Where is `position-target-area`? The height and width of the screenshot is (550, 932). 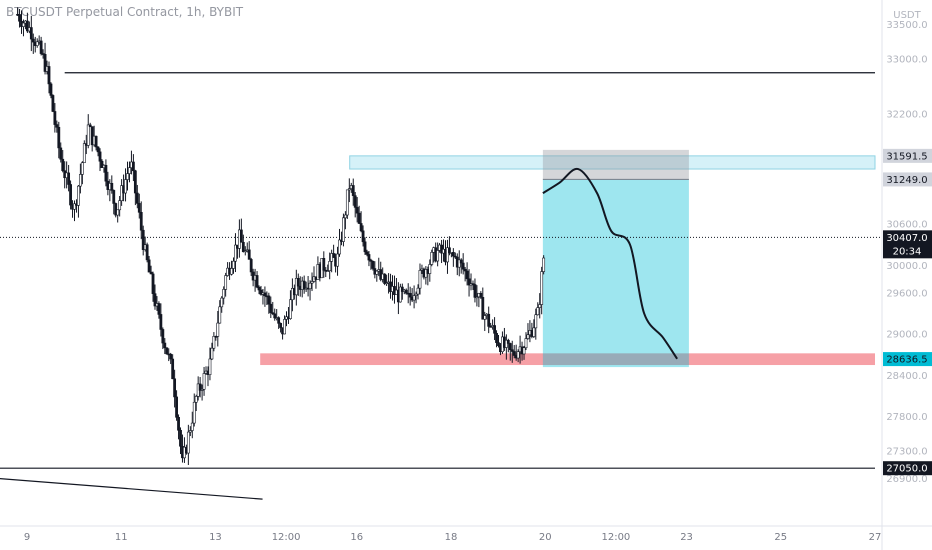
position-target-area is located at coordinates (615, 273).